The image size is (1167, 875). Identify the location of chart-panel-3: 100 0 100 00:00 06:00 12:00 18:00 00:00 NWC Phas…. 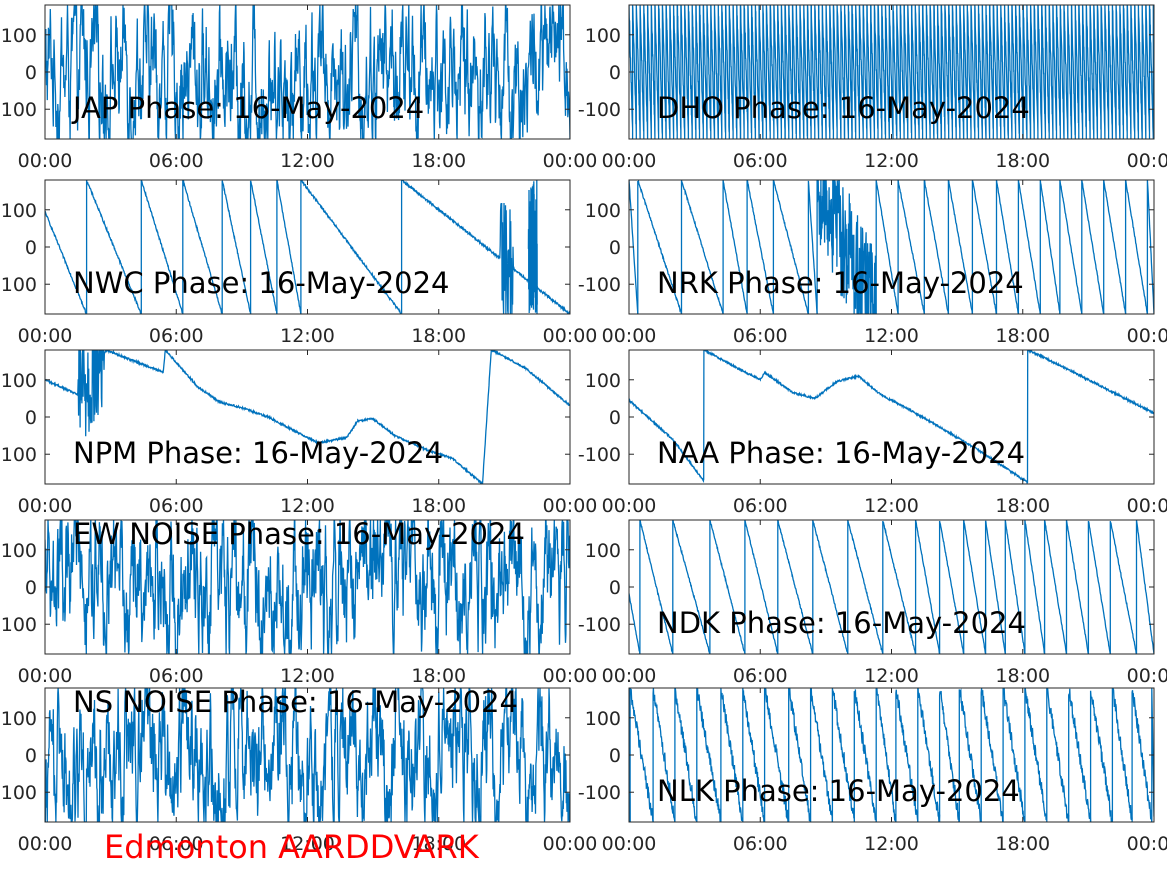
(299, 263).